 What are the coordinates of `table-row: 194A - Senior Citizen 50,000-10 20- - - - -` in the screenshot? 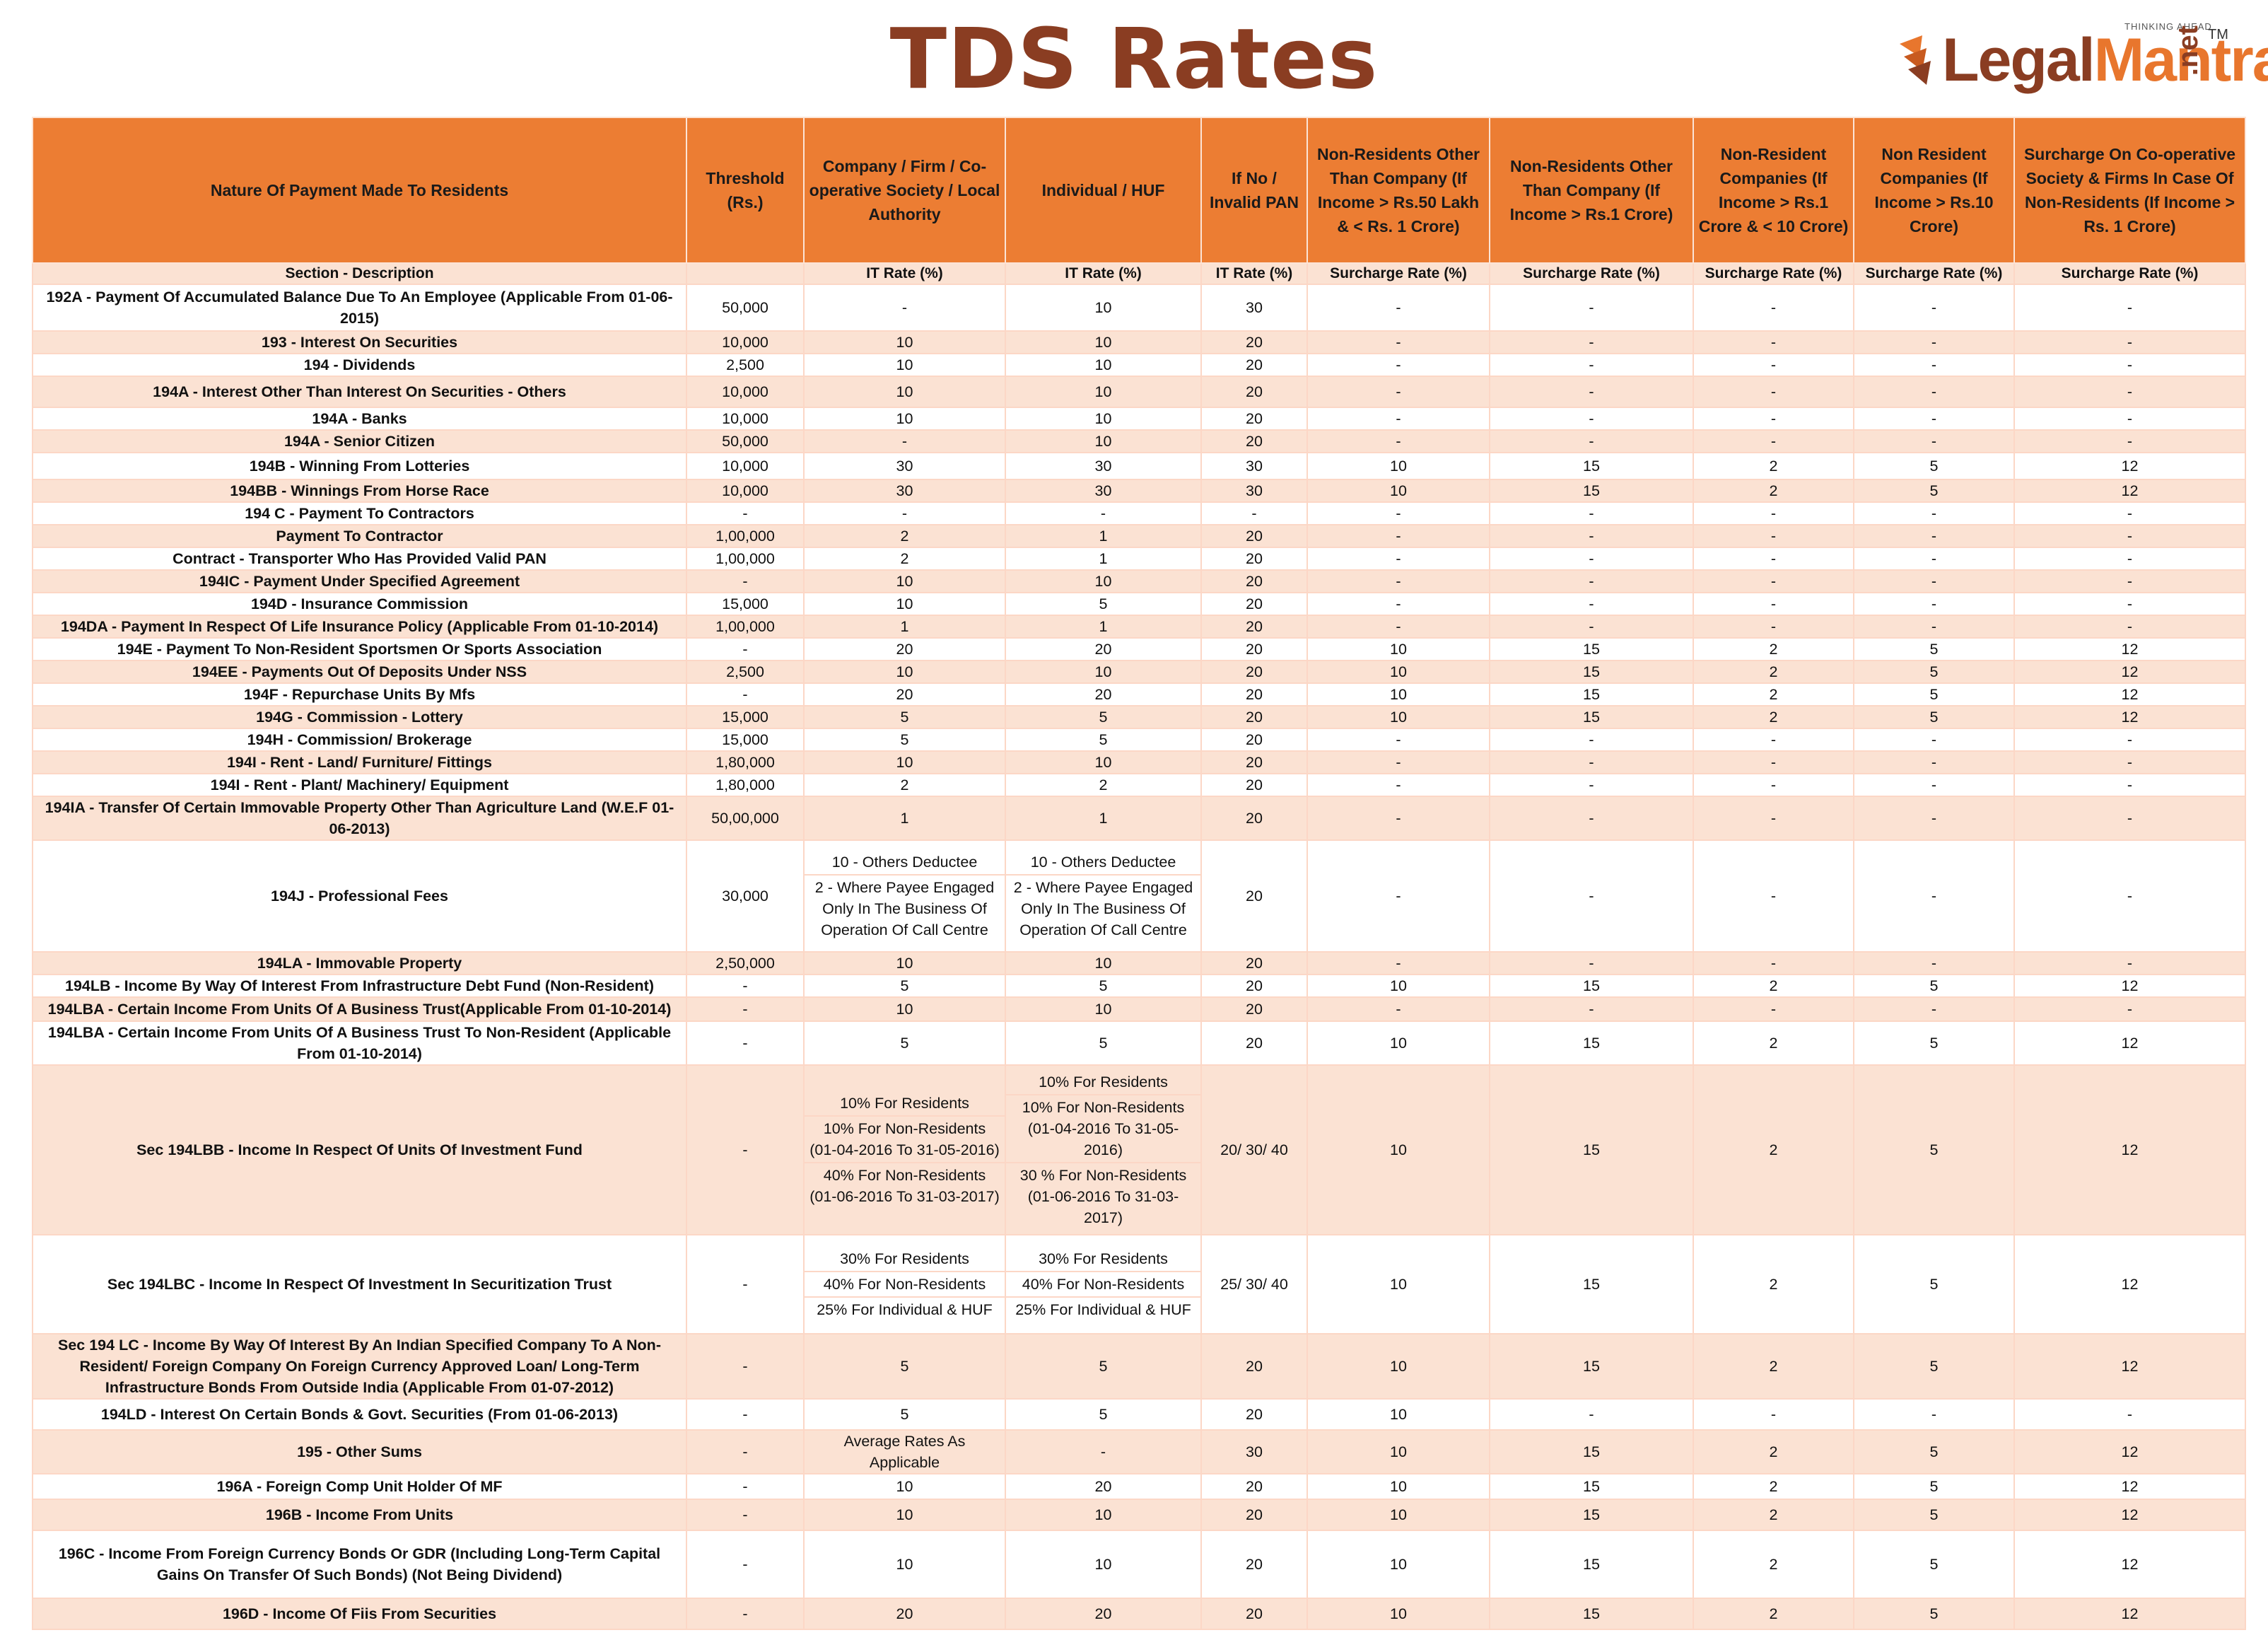 It's located at (1139, 441).